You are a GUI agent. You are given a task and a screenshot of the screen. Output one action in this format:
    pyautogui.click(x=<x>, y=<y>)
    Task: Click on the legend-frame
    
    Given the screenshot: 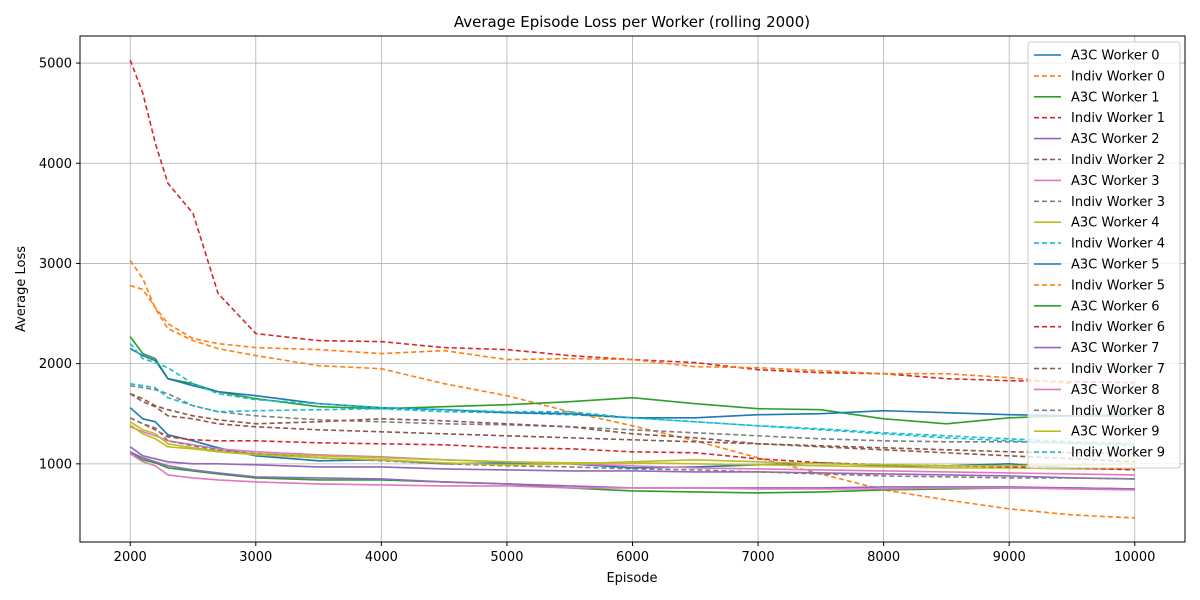 What is the action you would take?
    pyautogui.click(x=1104, y=255)
    